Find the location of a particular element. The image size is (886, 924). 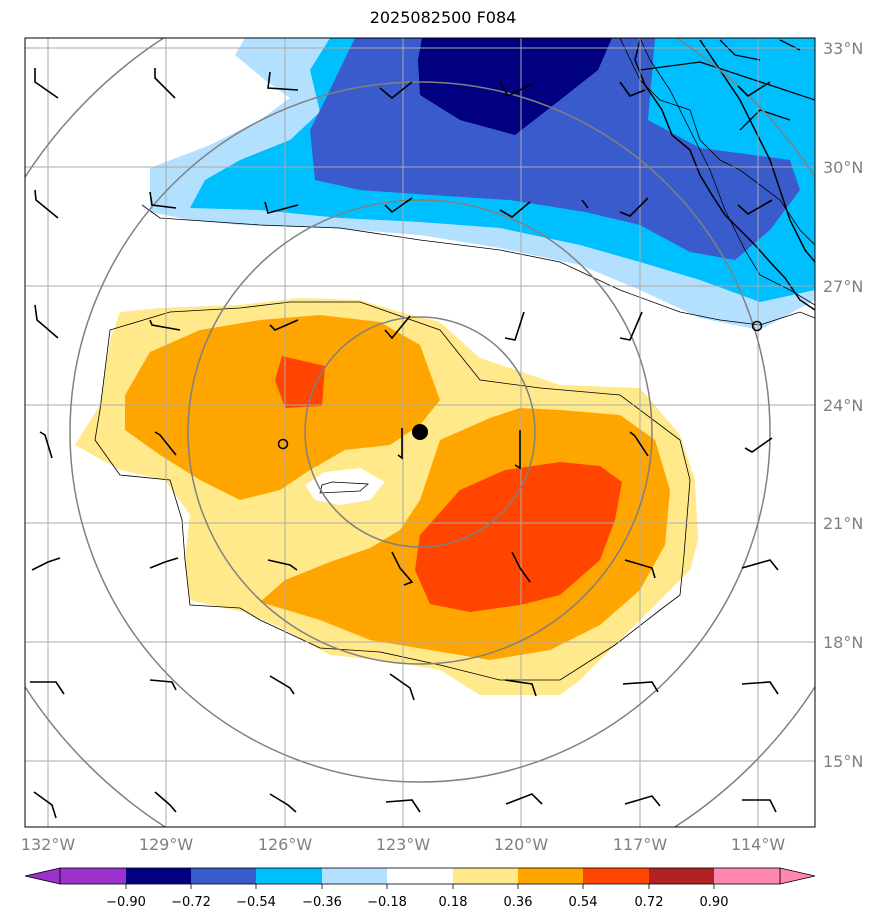

secondary-center-marker-ne is located at coordinates (757, 326).